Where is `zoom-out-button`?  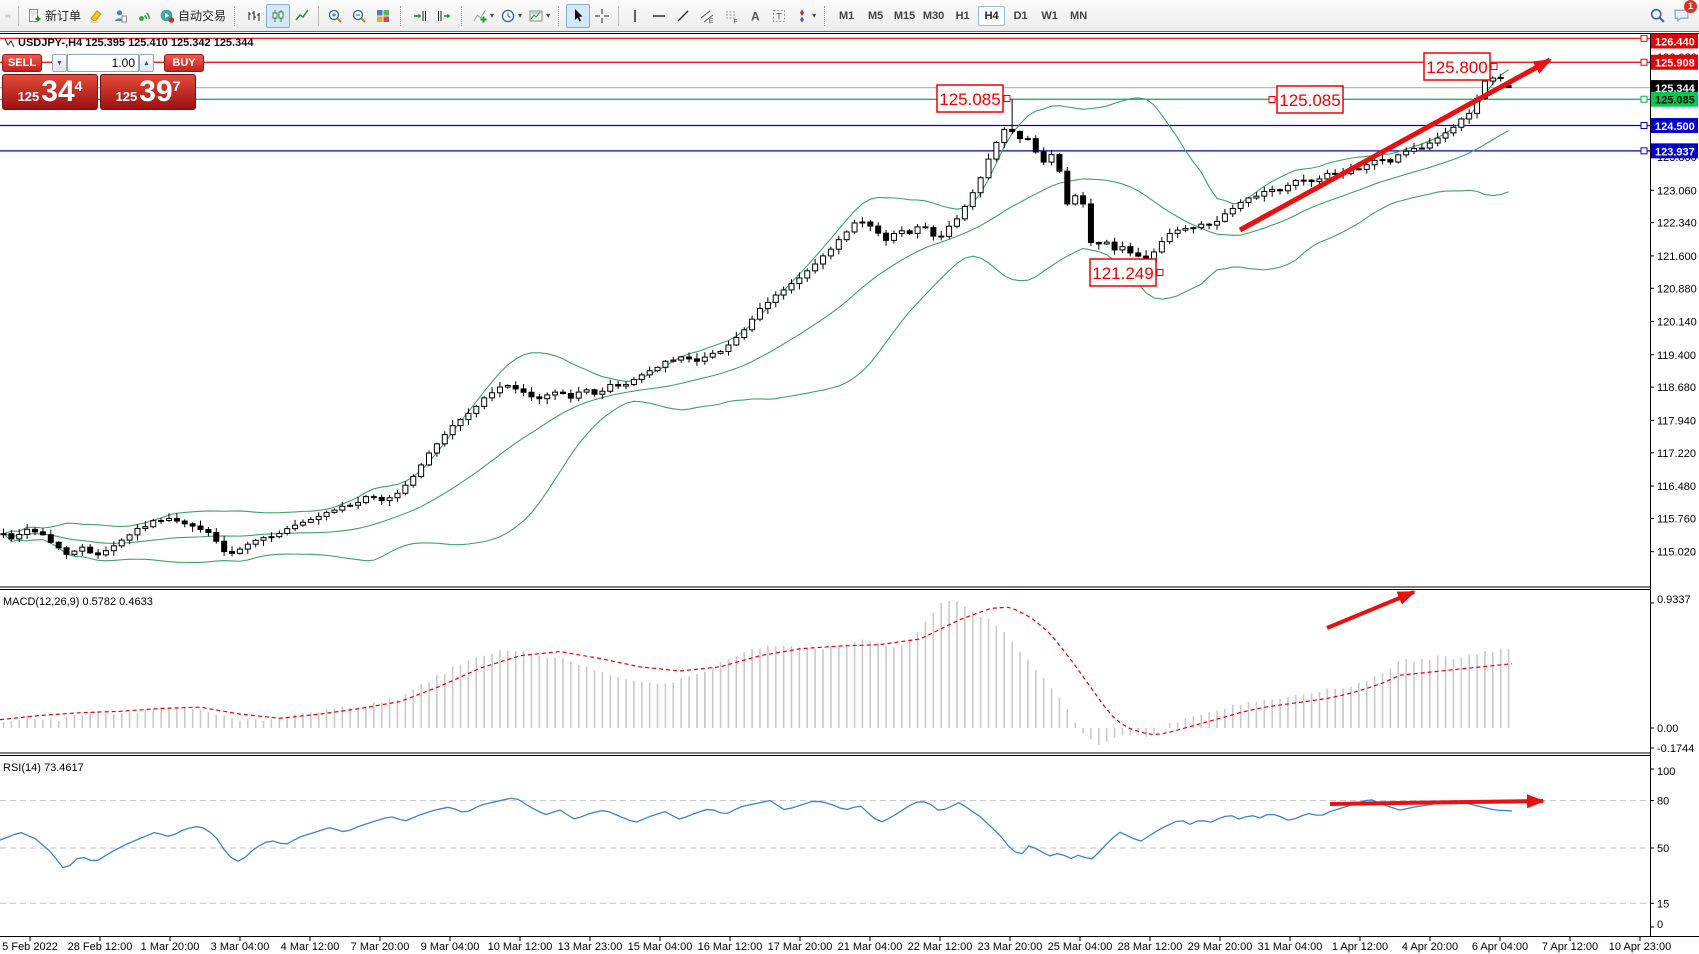 zoom-out-button is located at coordinates (359, 16).